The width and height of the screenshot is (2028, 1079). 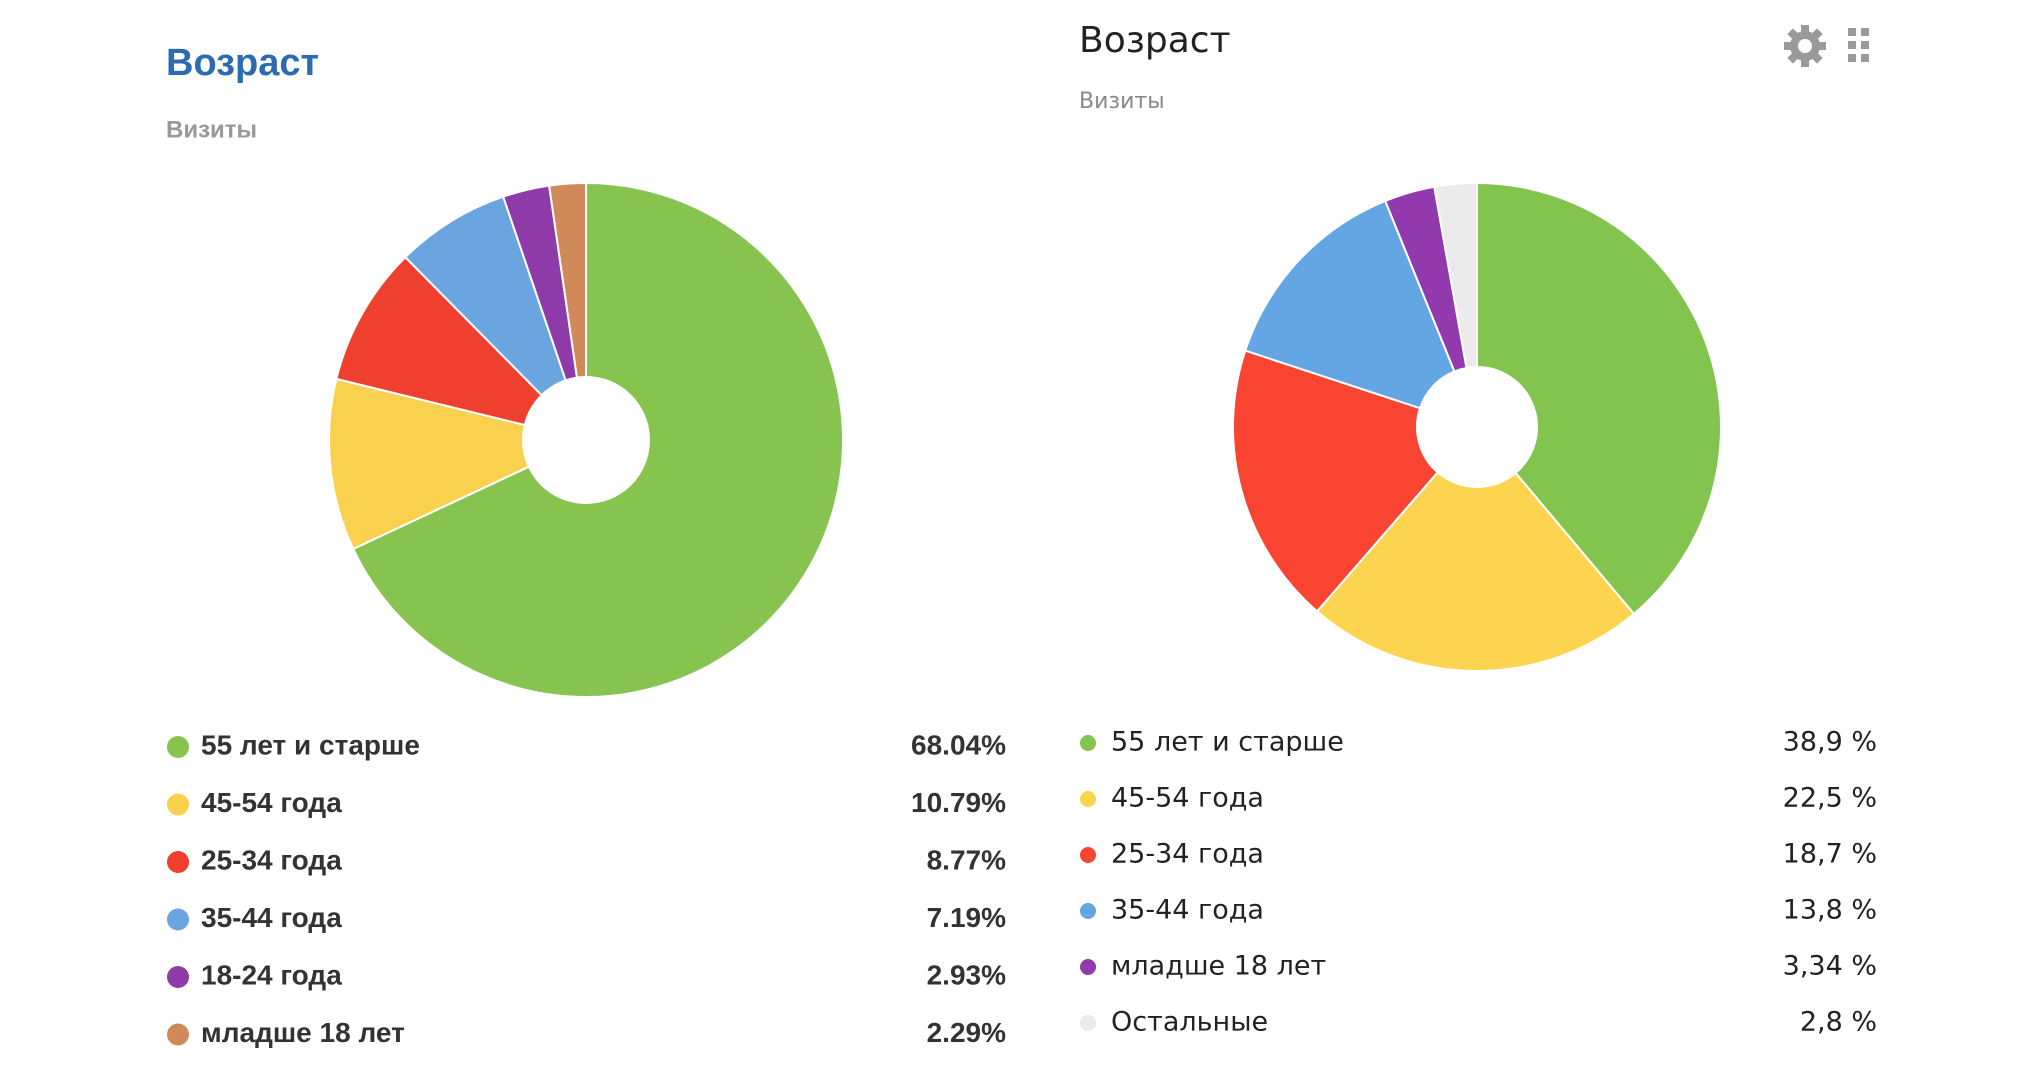 What do you see at coordinates (1830, 966) in the screenshot?
I see `legend-value: 3,34 %` at bounding box center [1830, 966].